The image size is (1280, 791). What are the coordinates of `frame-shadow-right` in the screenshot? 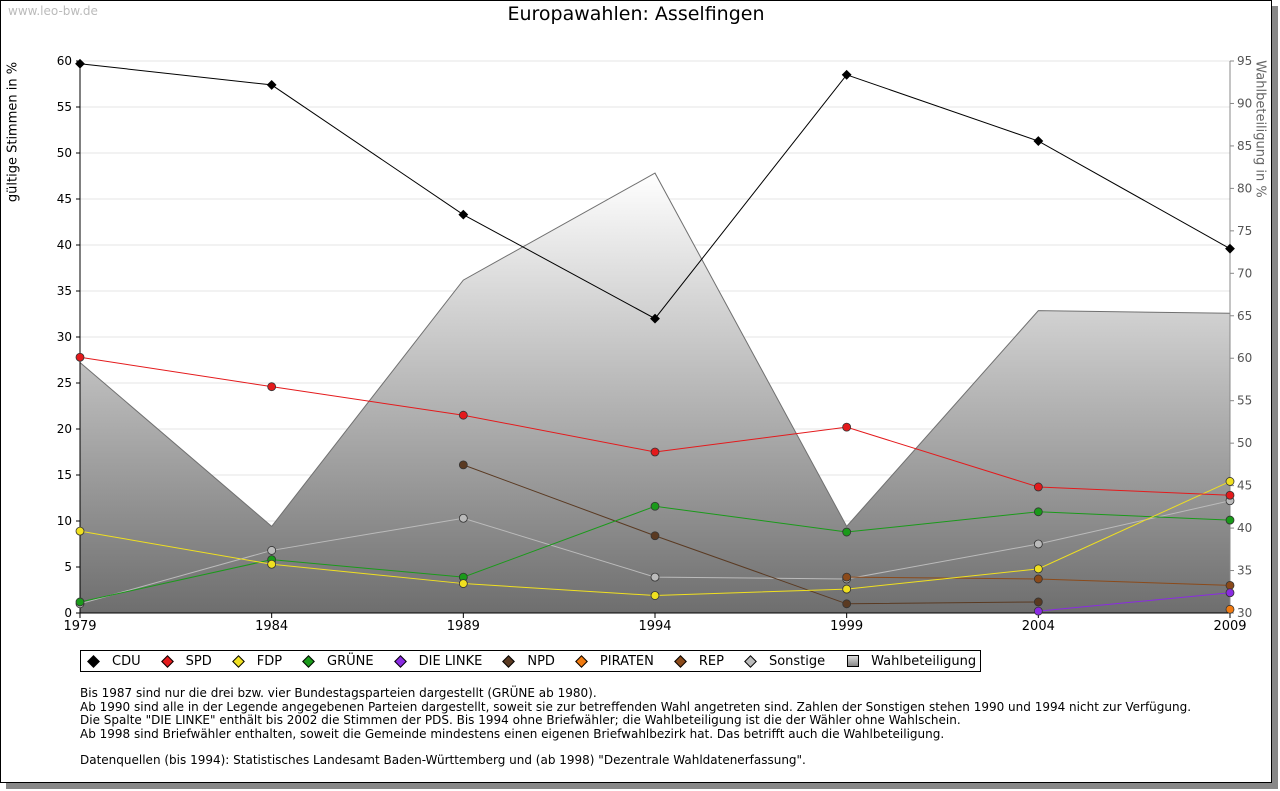 It's located at (1275, 397).